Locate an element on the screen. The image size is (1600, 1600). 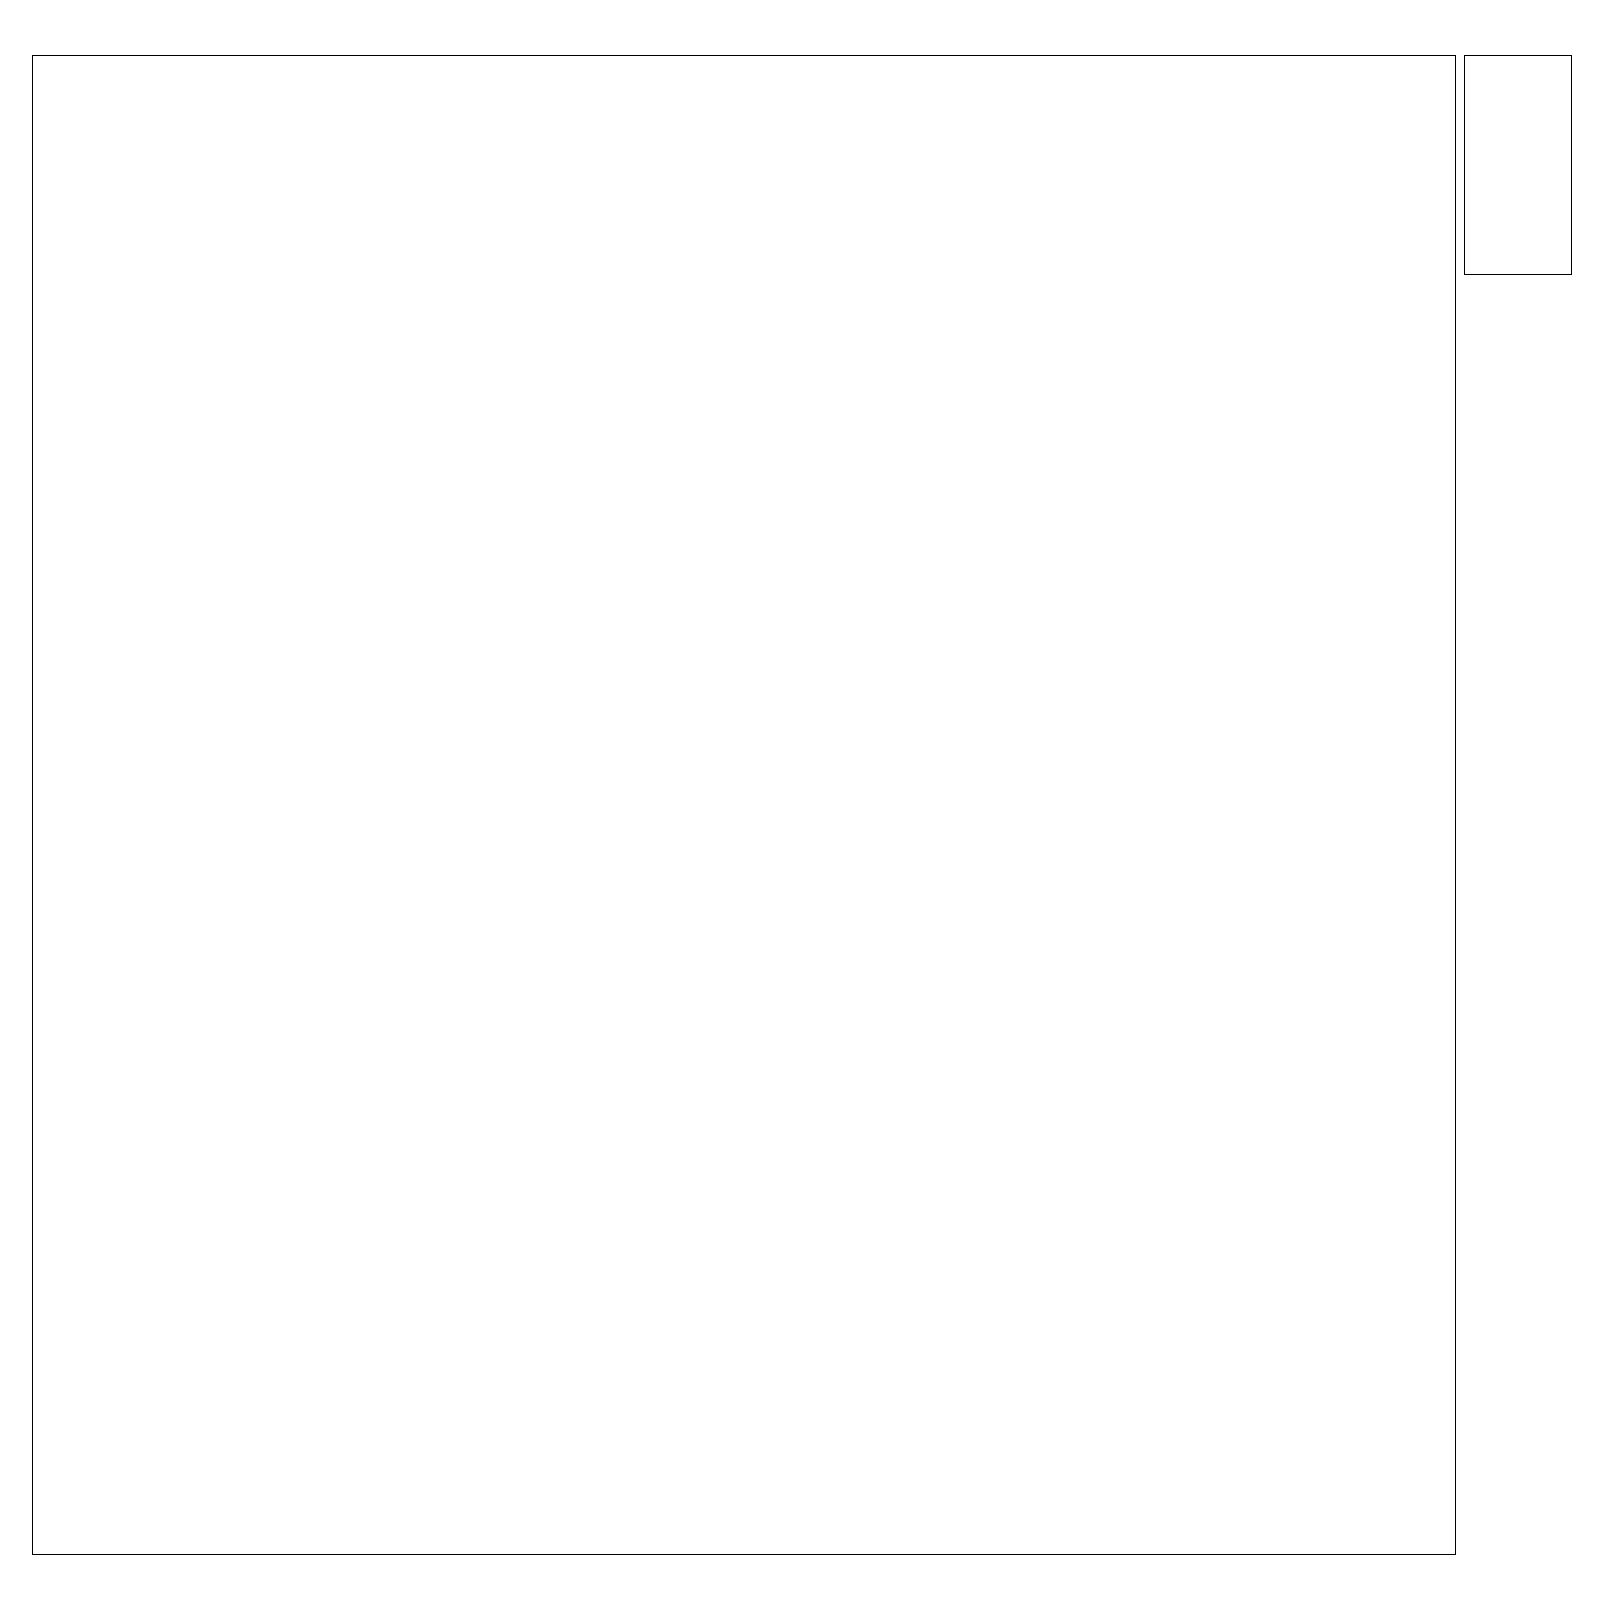
legend is located at coordinates (1518, 165).